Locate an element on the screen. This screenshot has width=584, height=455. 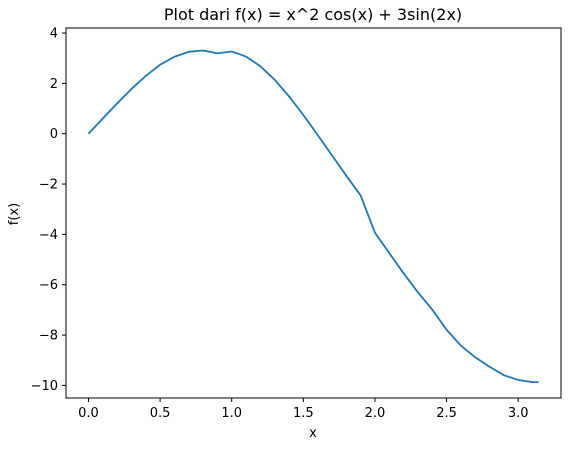
y-tick-label: −6 is located at coordinates (48, 285).